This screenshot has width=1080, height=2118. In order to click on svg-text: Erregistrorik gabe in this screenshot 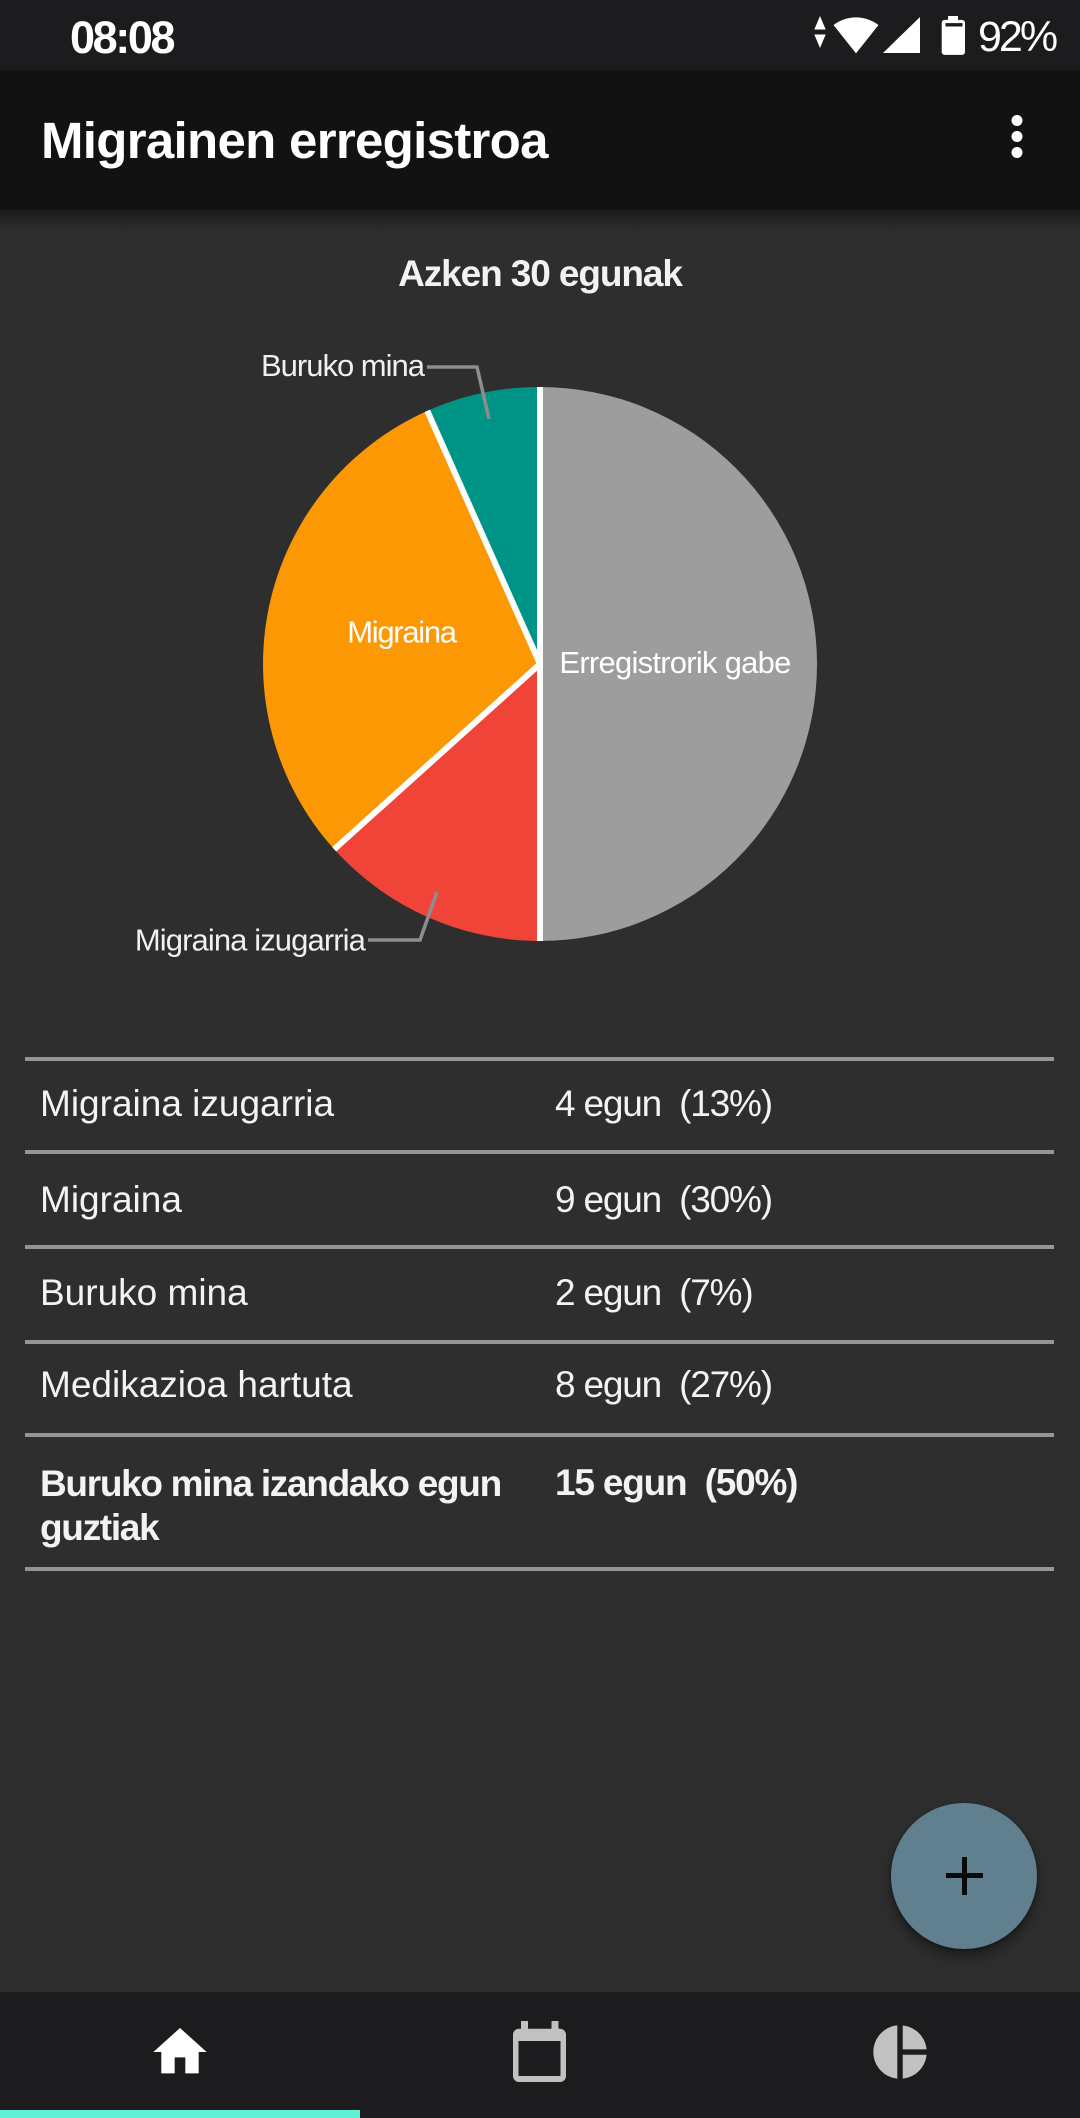, I will do `click(674, 662)`.